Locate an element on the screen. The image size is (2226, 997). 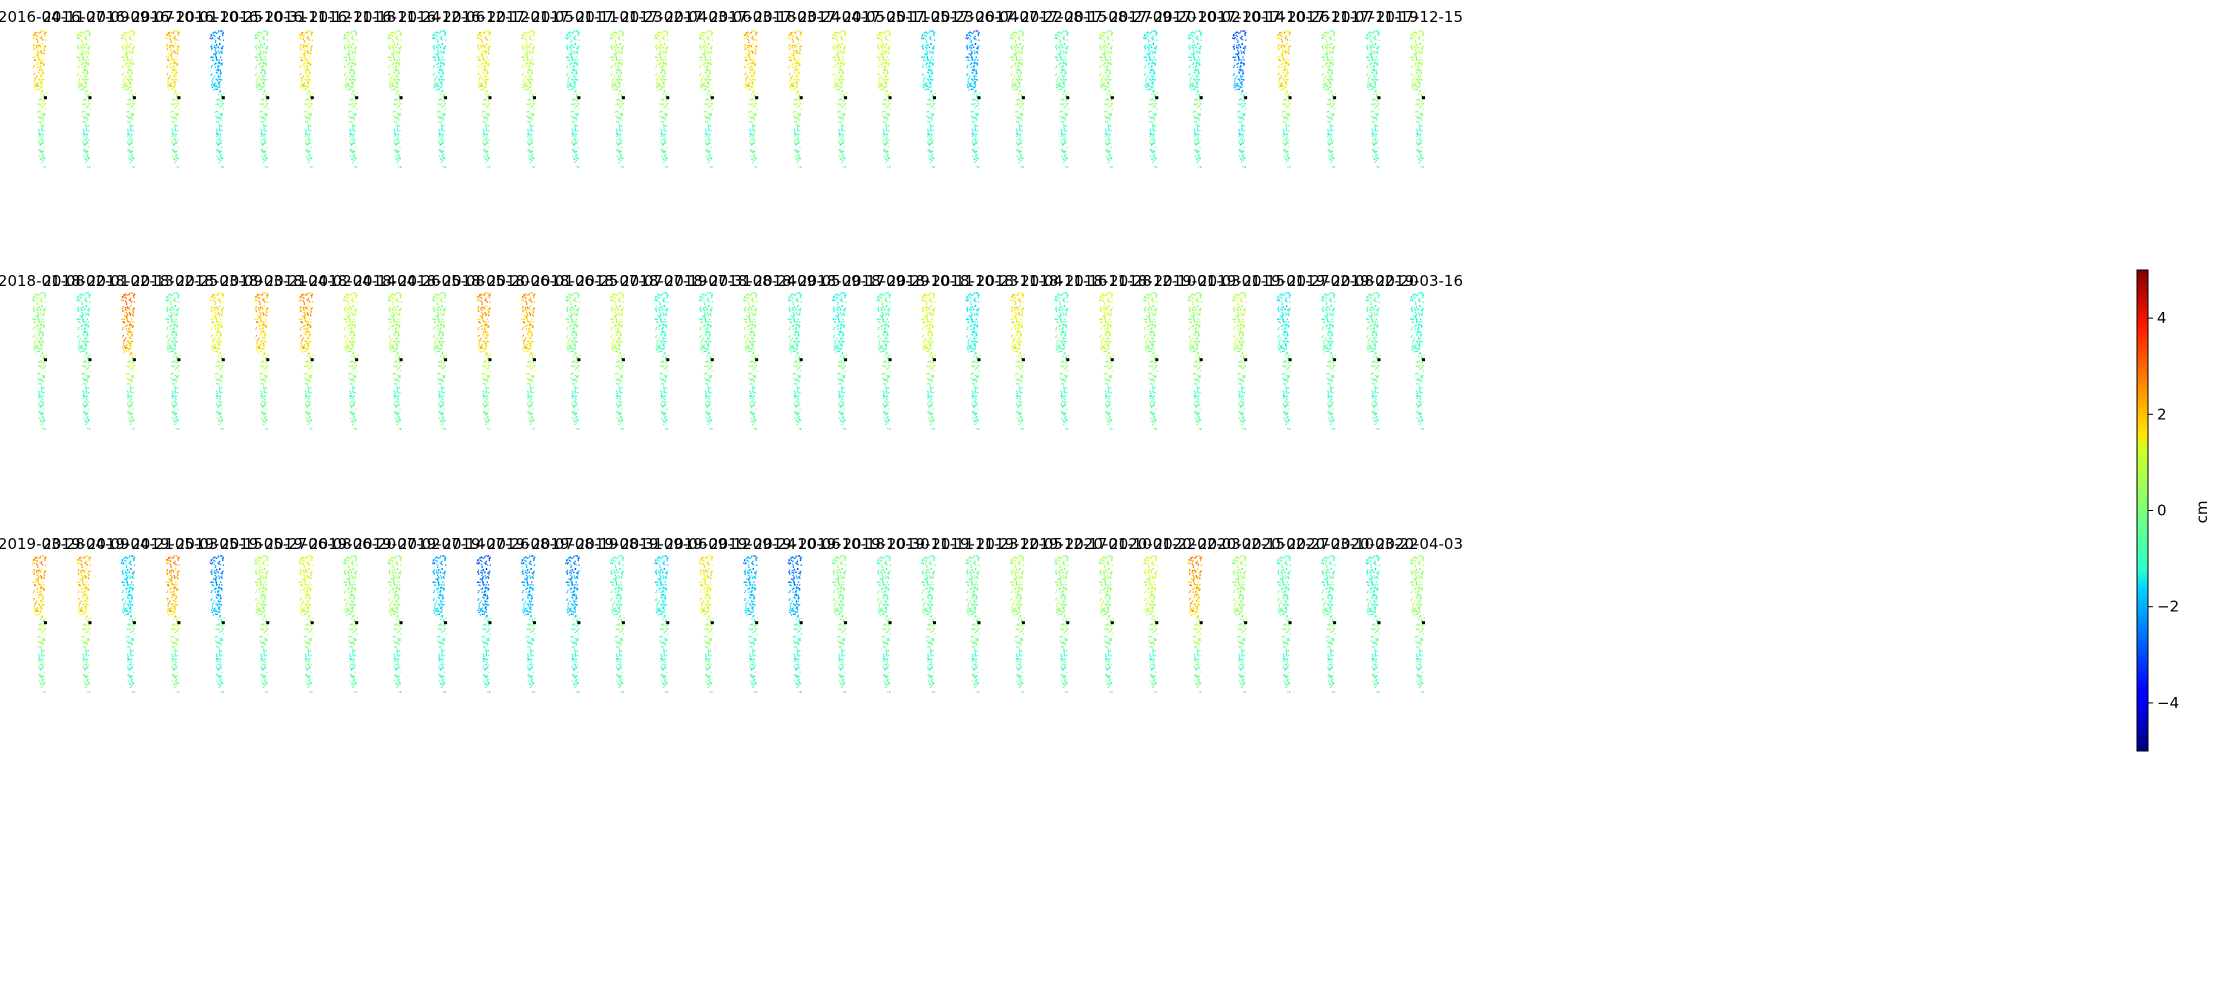
reference-point is located at coordinates (401, 98).